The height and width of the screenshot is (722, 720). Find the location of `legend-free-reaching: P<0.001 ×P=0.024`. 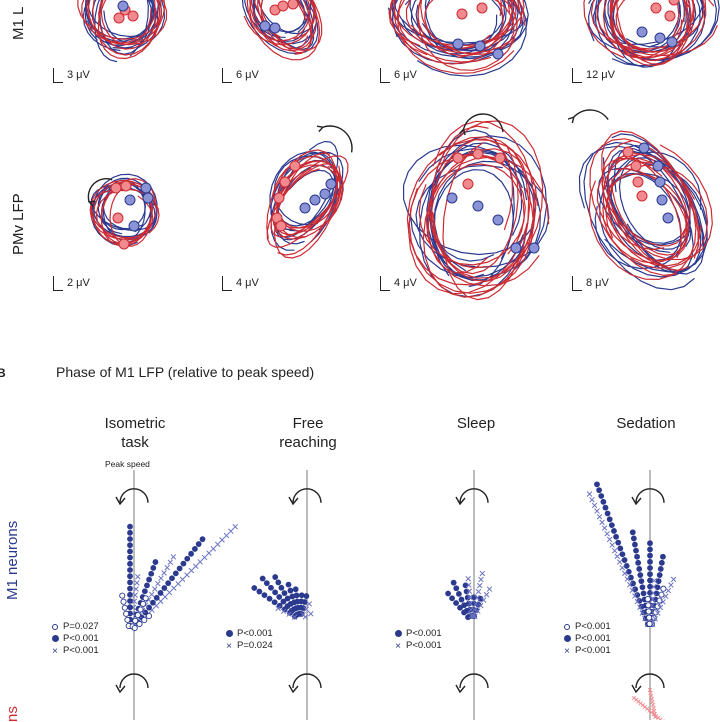

legend-free-reaching: P<0.001 ×P=0.024 is located at coordinates (248, 640).